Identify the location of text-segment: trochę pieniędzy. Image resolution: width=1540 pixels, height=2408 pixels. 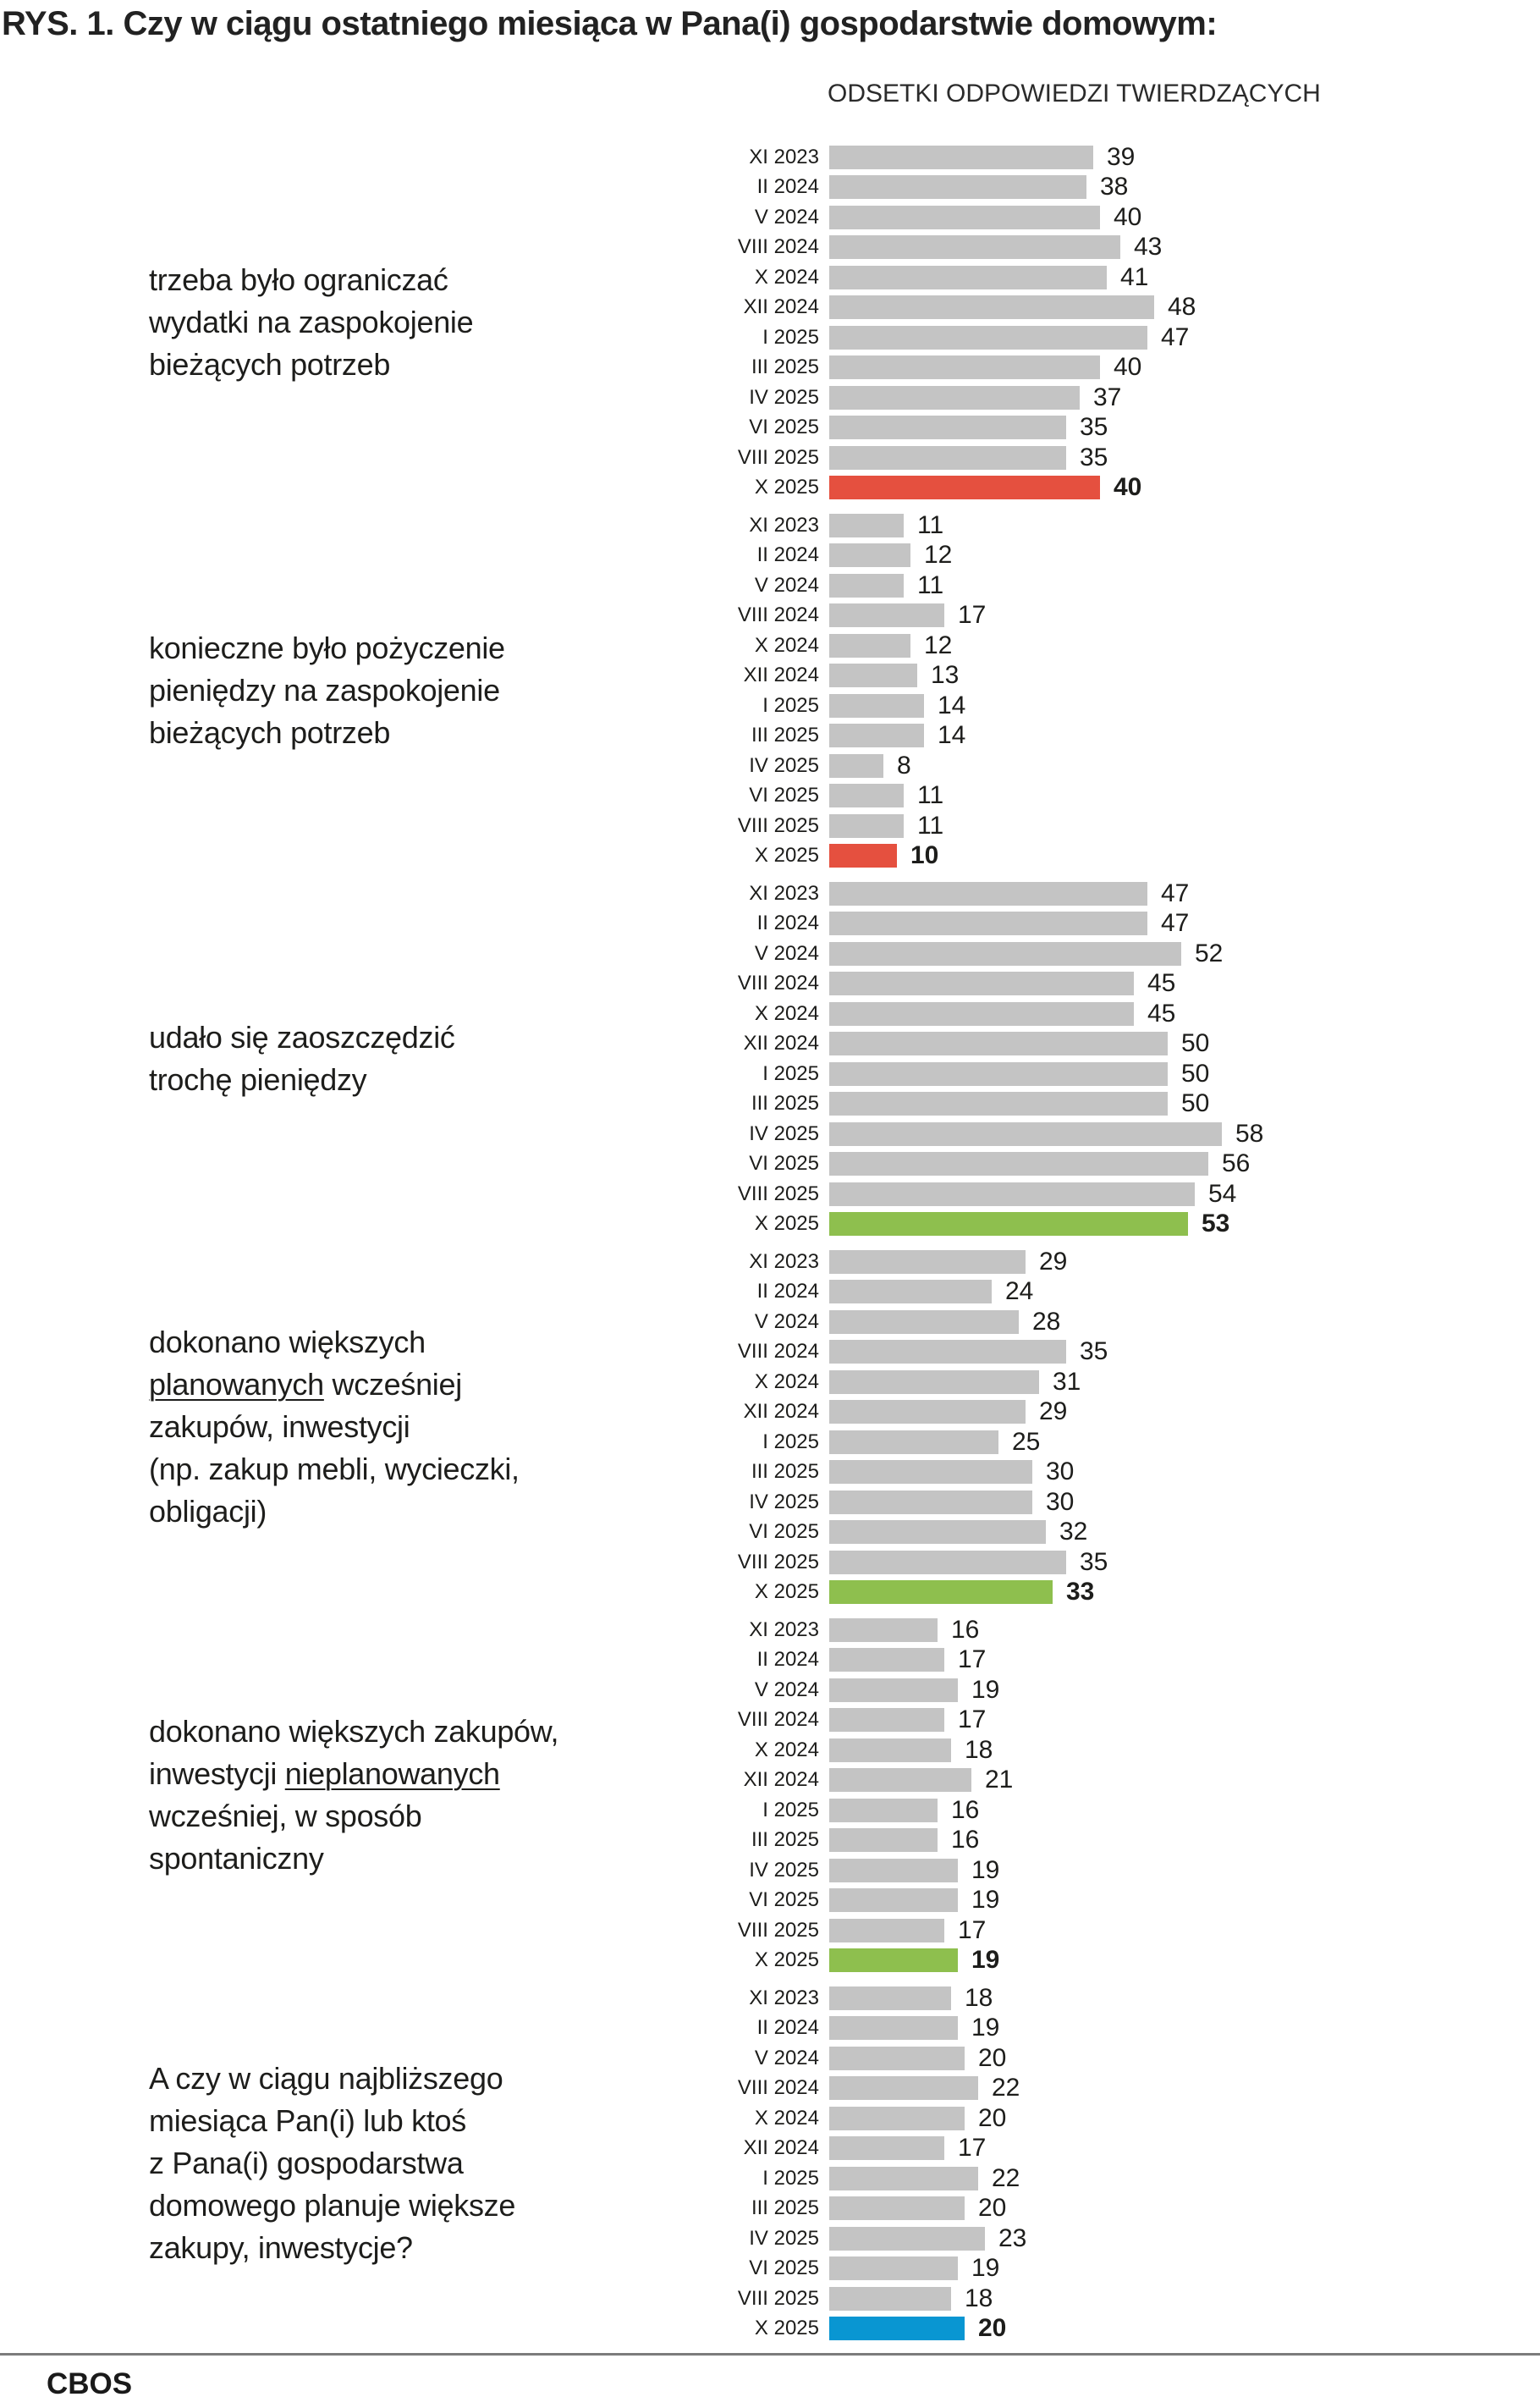
(258, 1080).